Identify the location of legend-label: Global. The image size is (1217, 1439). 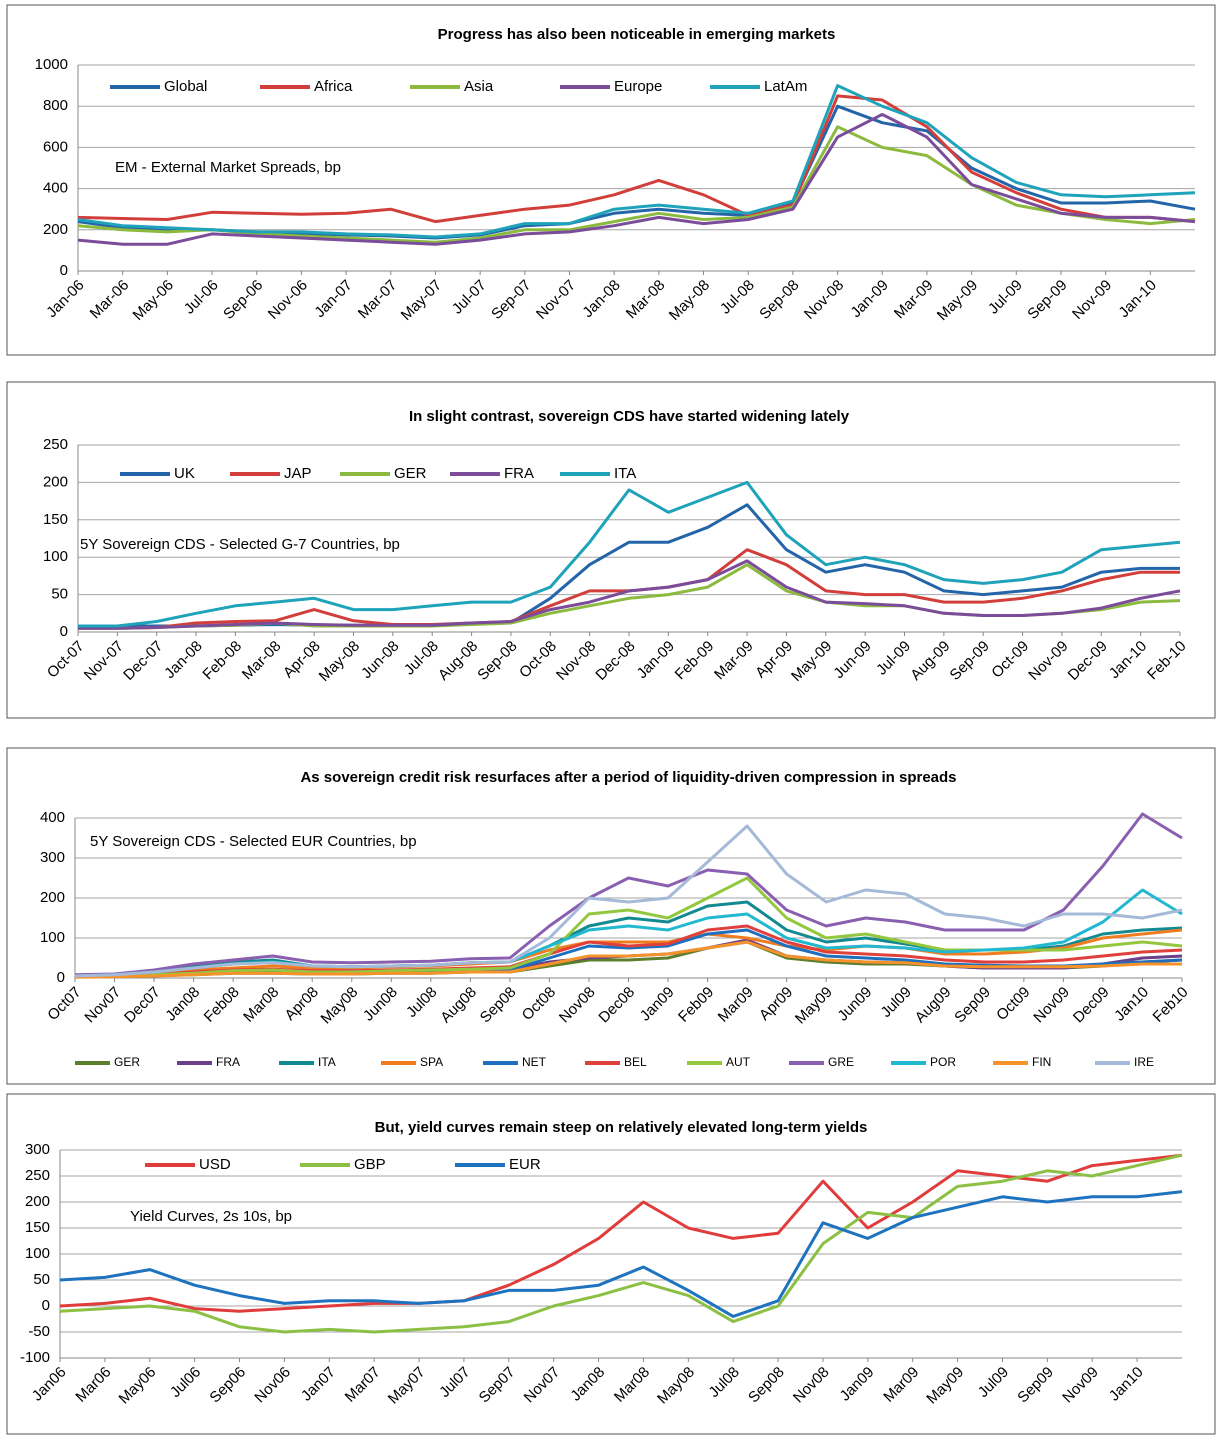
(185, 86).